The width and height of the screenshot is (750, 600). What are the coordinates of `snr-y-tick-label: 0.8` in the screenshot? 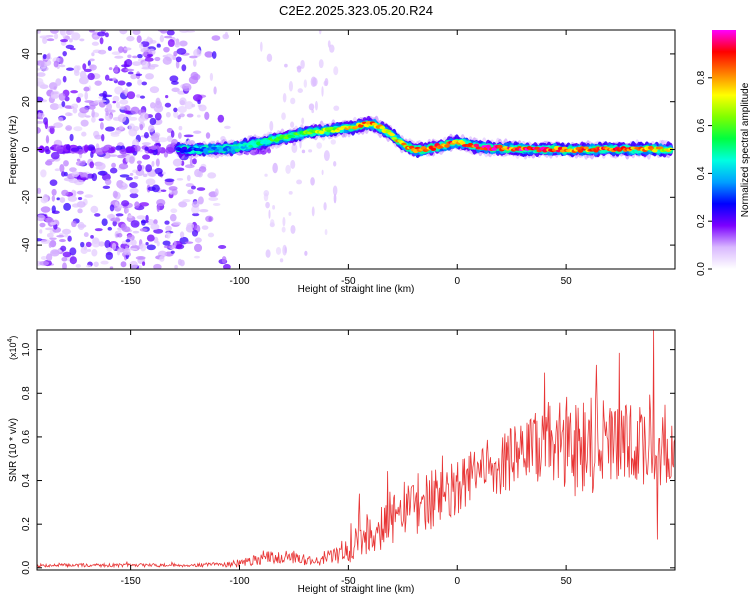 It's located at (26, 393).